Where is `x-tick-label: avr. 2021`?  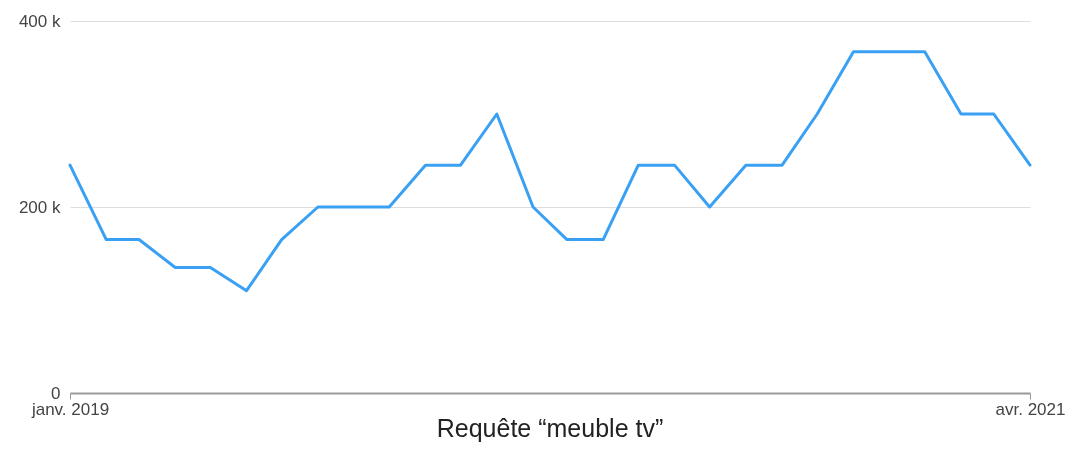
x-tick-label: avr. 2021 is located at coordinates (1030, 409).